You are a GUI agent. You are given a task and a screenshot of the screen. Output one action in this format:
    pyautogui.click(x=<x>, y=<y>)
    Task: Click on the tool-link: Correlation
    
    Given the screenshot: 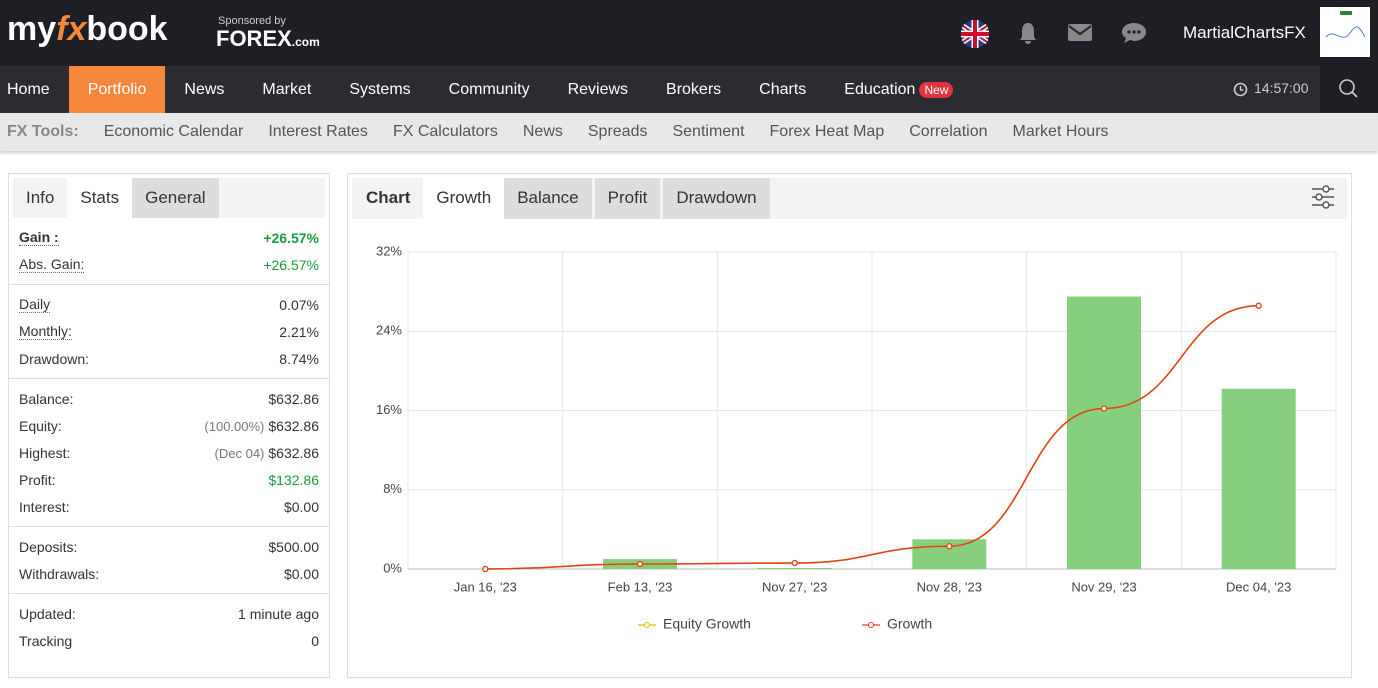 What is the action you would take?
    pyautogui.click(x=948, y=131)
    